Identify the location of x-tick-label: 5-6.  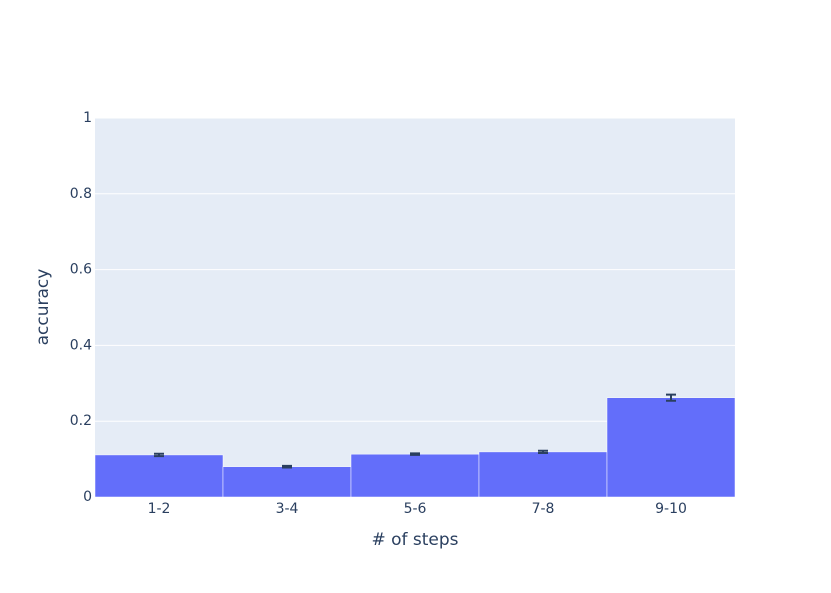
(415, 509).